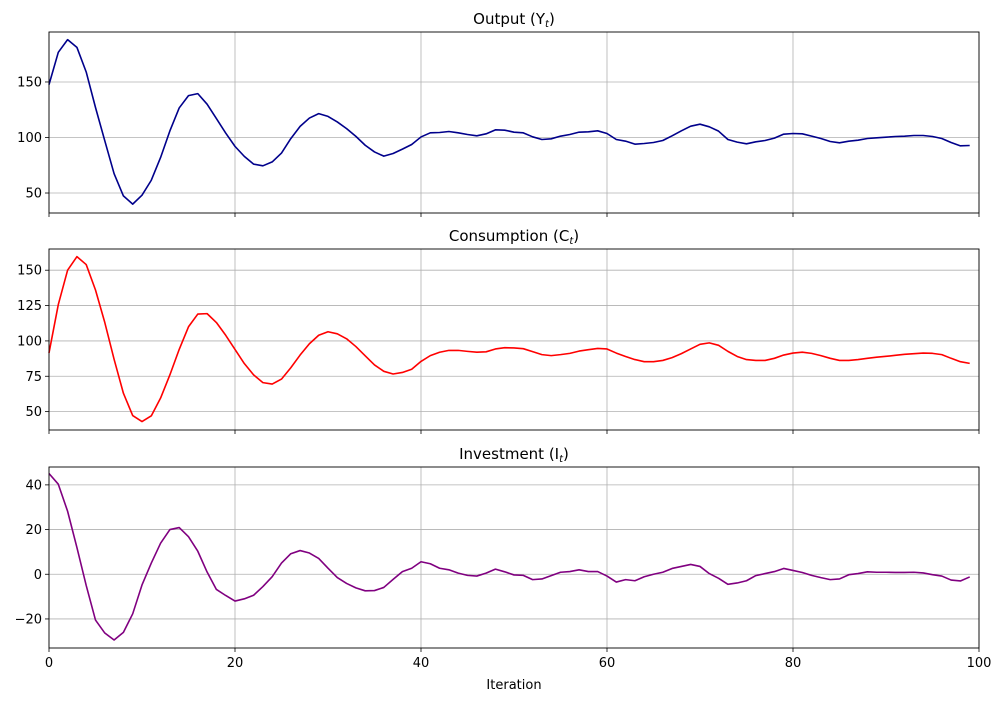 Image resolution: width=1002 pixels, height=705 pixels. I want to click on output-title: Output (Yt), so click(514, 20).